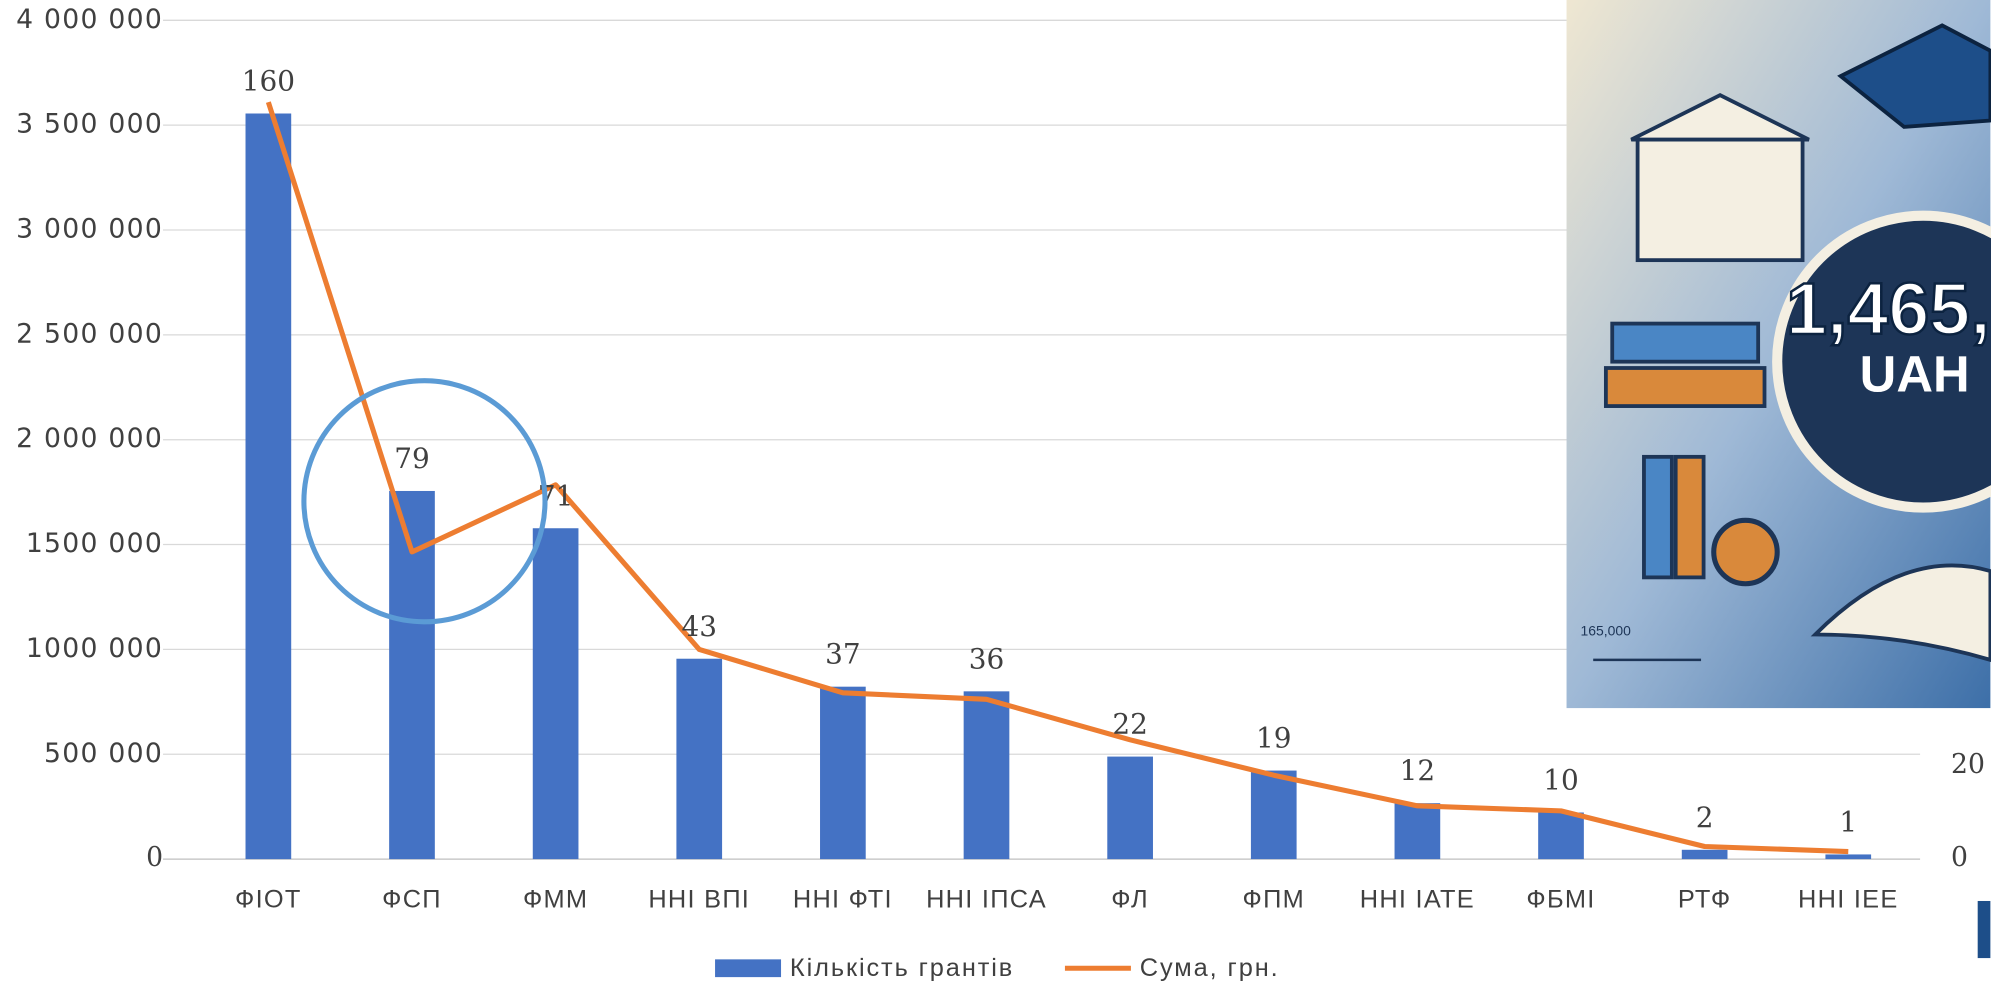 This screenshot has width=1991, height=986. Describe the element at coordinates (1705, 817) in the screenshot. I see `data-label: 2` at that location.